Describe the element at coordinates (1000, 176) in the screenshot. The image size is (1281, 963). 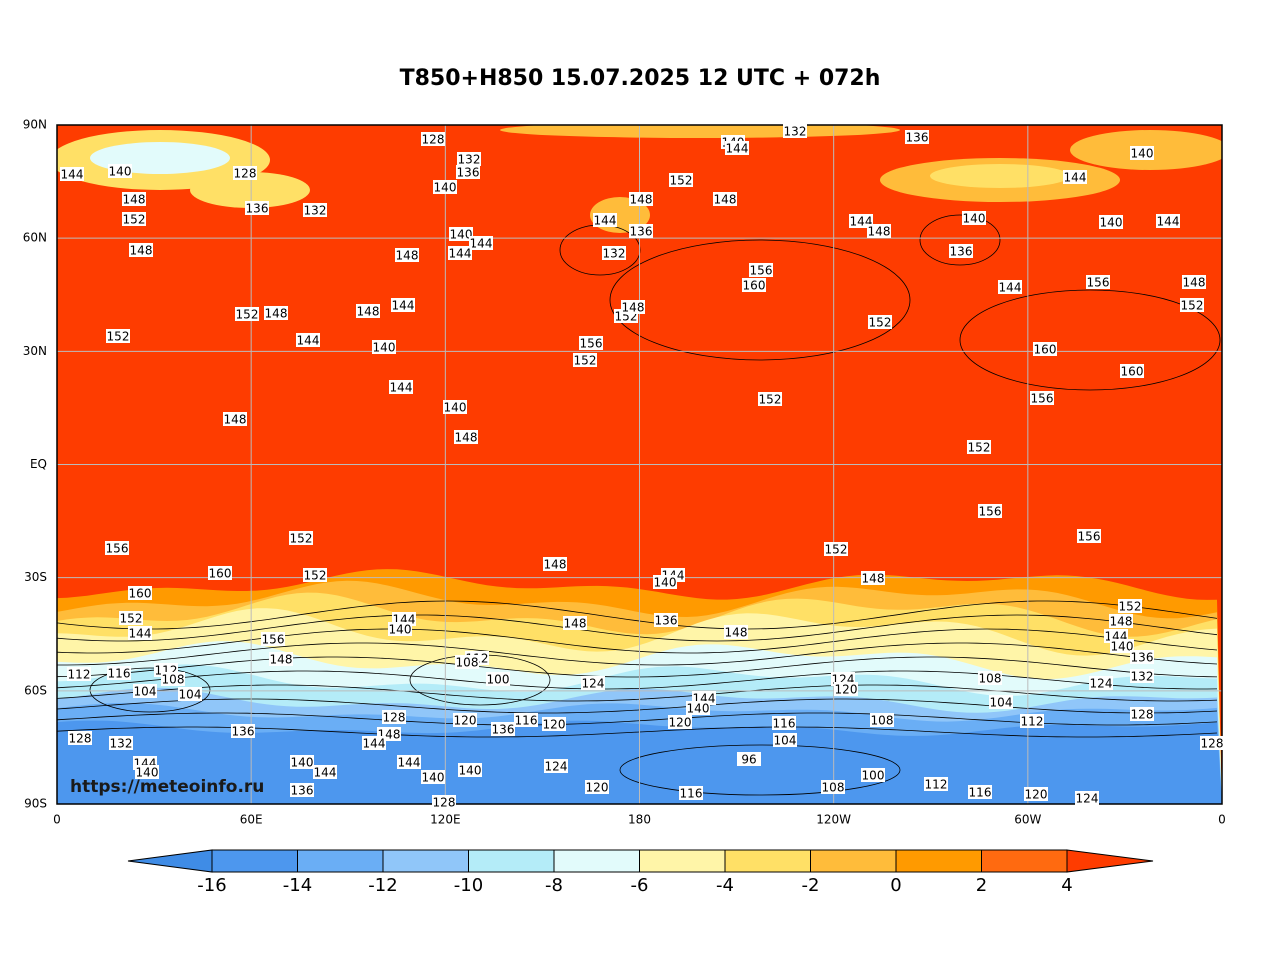
I see `temperature-patch` at that location.